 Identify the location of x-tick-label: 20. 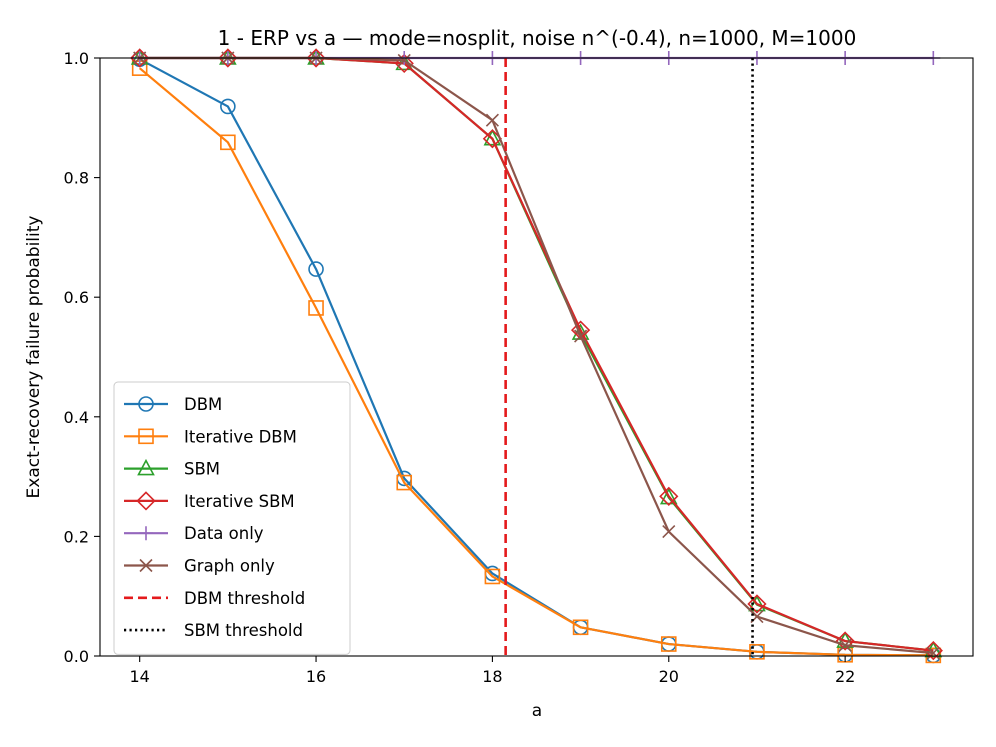
(669, 676).